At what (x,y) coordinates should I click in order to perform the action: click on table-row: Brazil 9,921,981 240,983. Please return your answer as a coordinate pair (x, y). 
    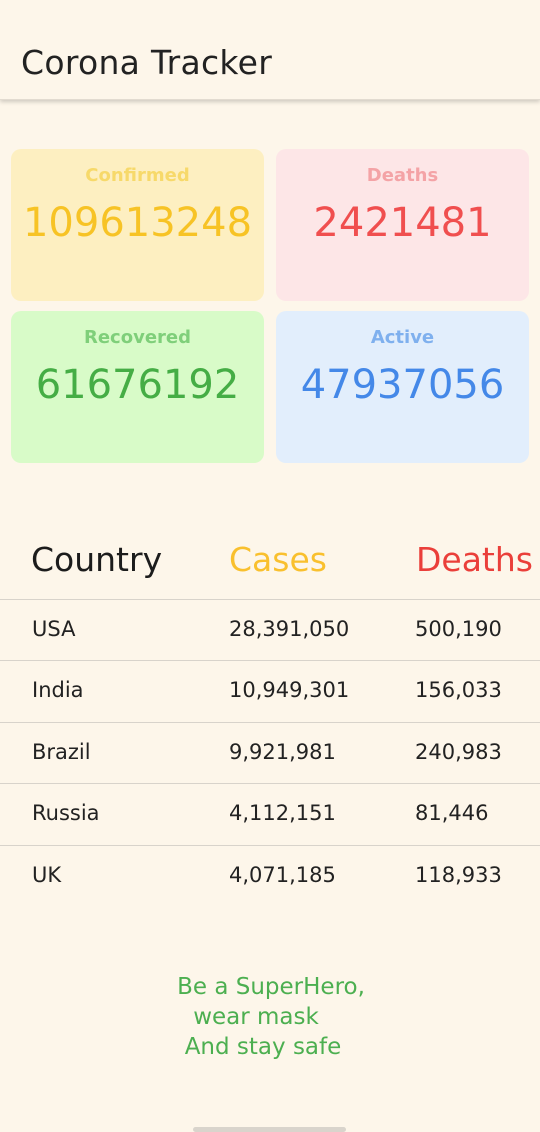
    Looking at the image, I should click on (270, 752).